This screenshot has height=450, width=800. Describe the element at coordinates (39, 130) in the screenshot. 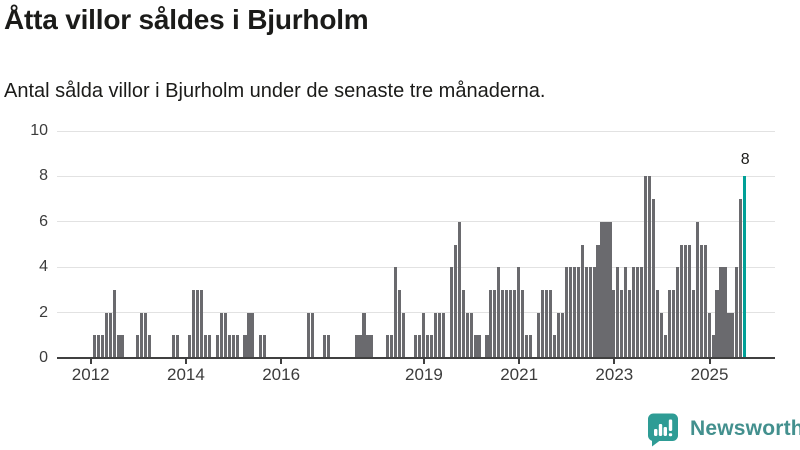

I see `y-axis-label: 10` at that location.